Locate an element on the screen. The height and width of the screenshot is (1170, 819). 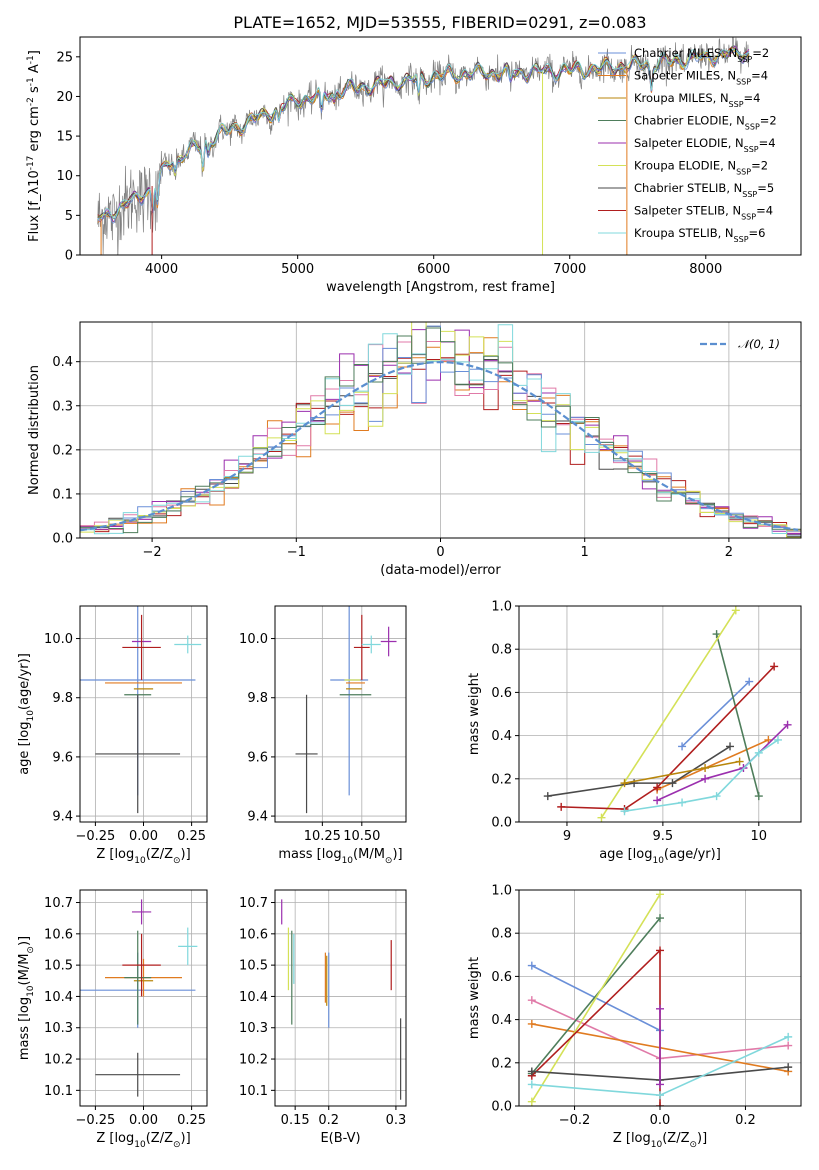
x-tick-label: 7000 is located at coordinates (569, 269).